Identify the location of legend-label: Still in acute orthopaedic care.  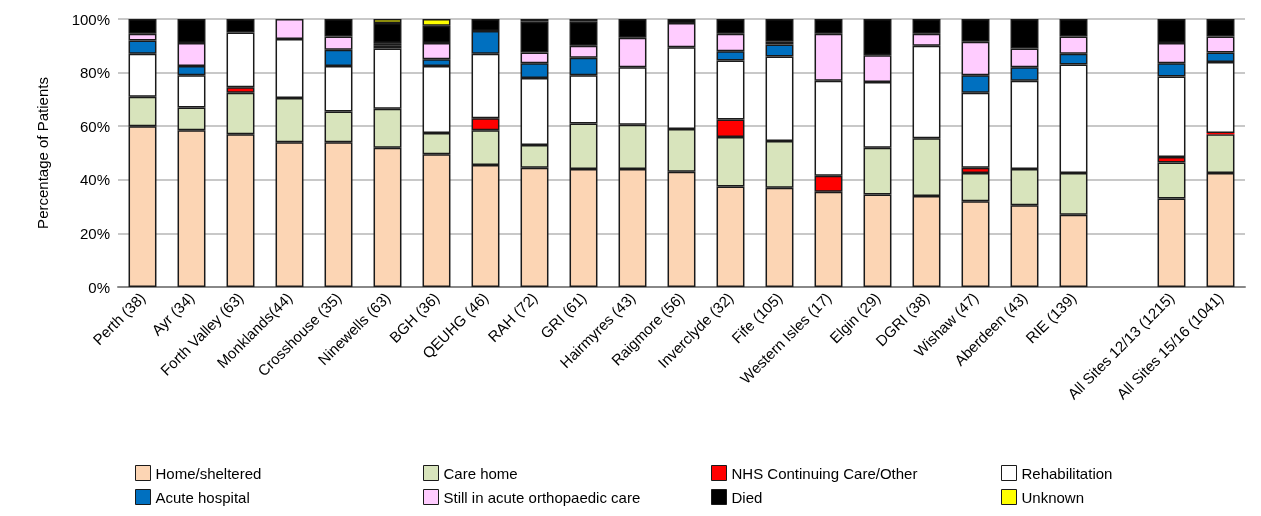
(542, 497).